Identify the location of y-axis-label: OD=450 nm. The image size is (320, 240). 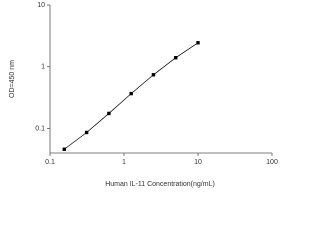
(12, 79).